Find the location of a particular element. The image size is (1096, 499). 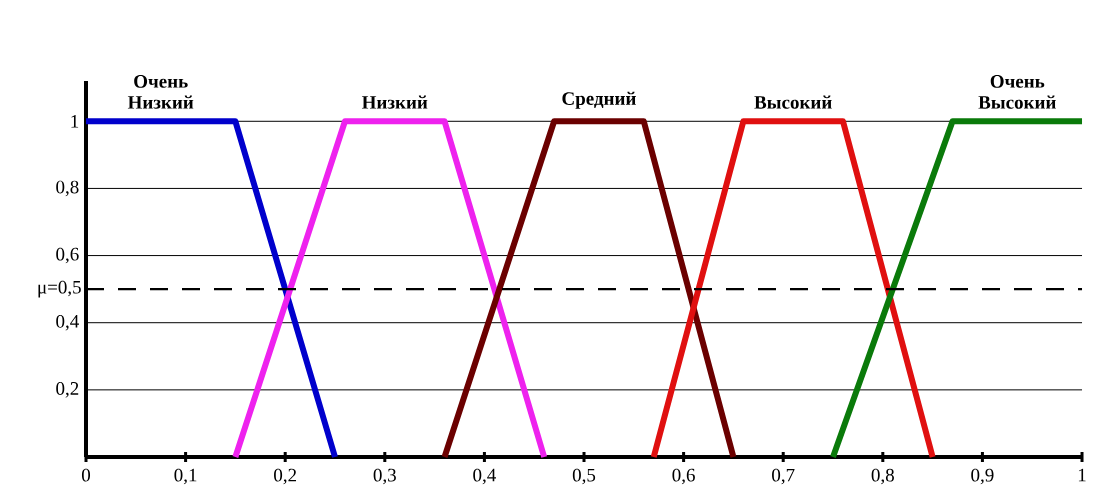

x-tick-label: 0,8 is located at coordinates (882, 476).